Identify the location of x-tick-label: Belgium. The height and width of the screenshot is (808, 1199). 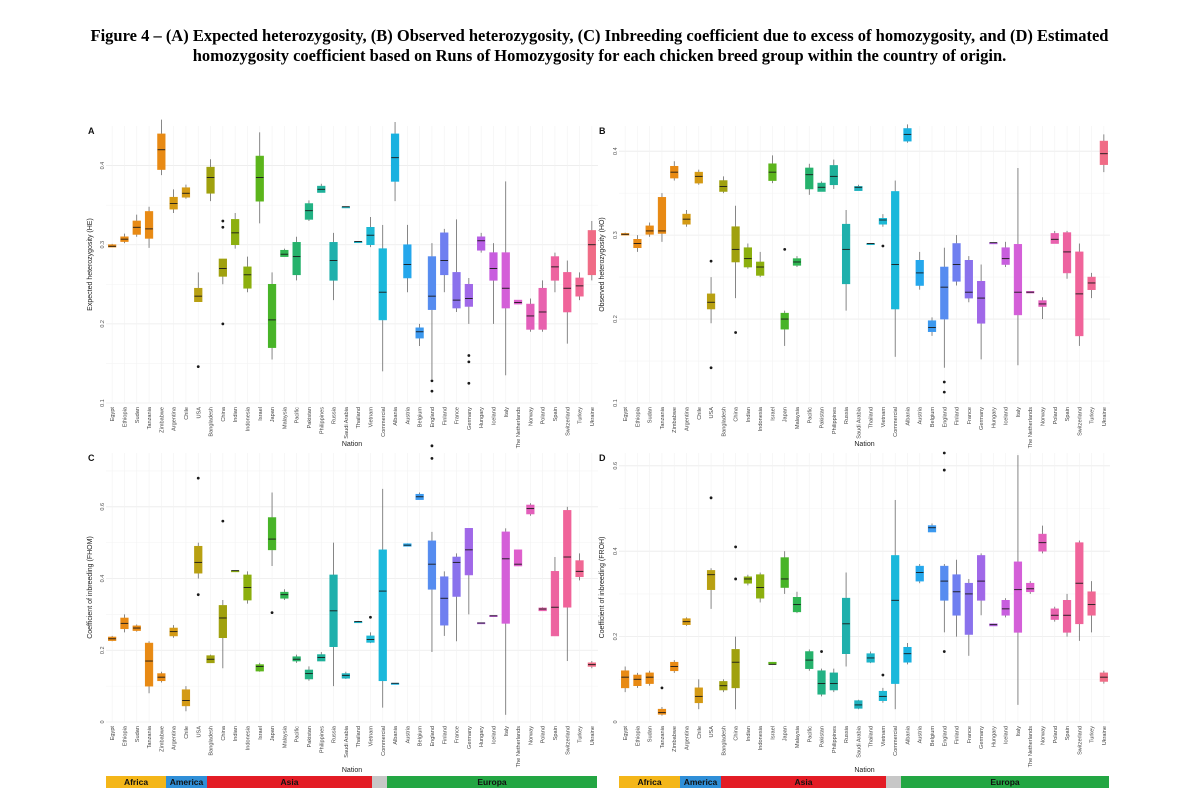
(421, 736).